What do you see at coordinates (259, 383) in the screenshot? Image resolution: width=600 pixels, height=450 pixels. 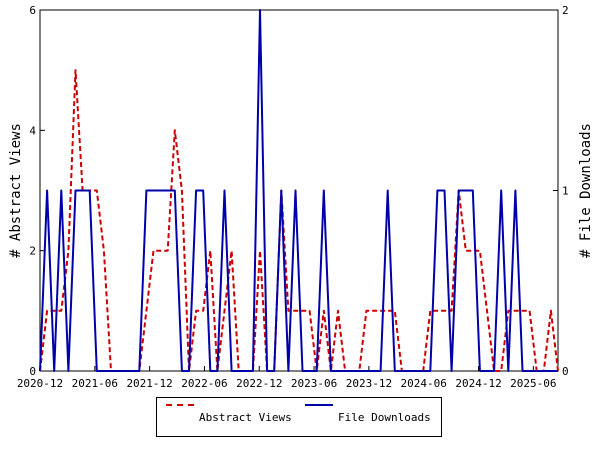 I see `x-tick-label: 2022-12` at bounding box center [259, 383].